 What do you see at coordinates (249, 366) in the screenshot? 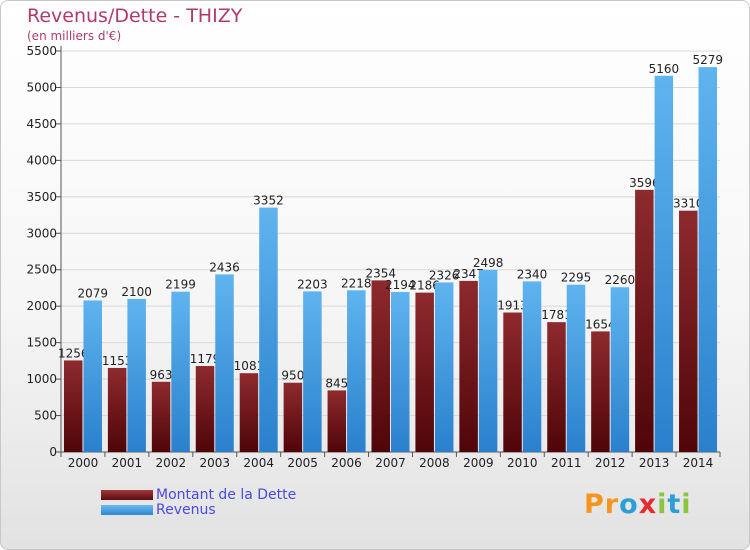
I see `data-label-dette: 1081` at bounding box center [249, 366].